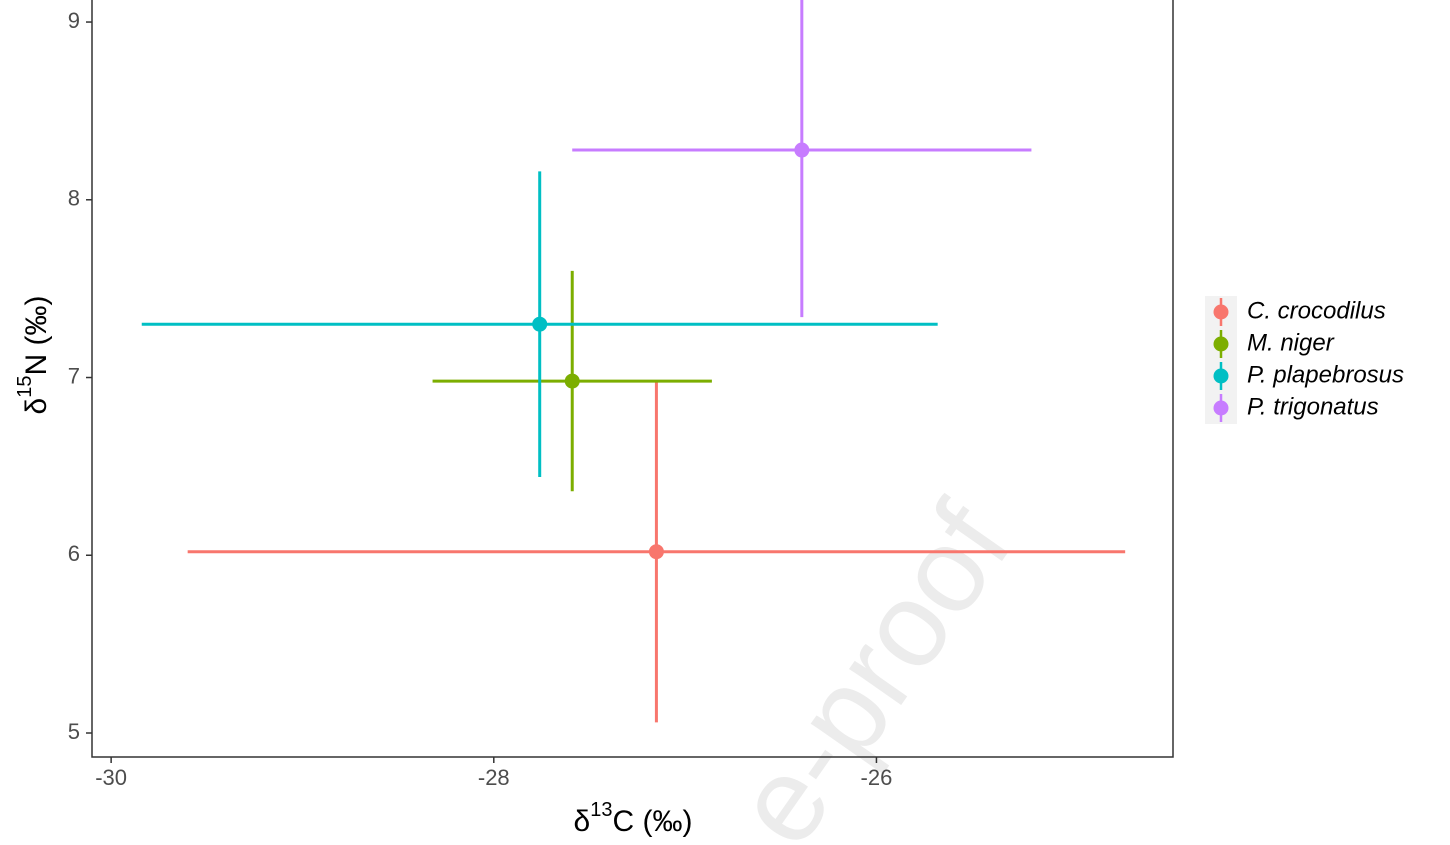 Image resolution: width=1450 pixels, height=845 pixels. I want to click on watermark: e-proof, so click(872, 662).